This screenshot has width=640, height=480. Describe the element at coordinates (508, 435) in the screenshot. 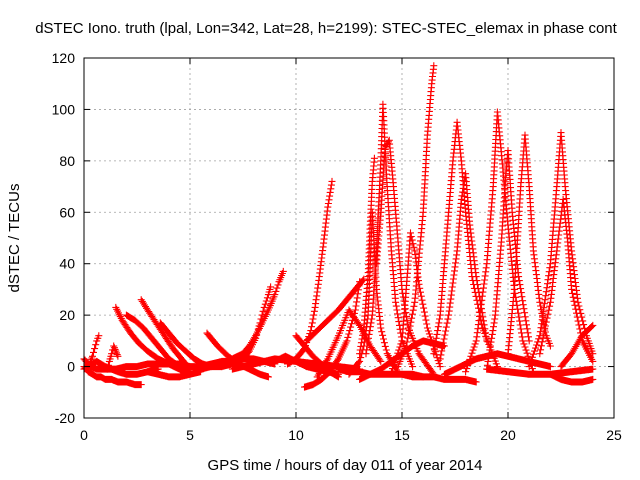

I see `x-tick-label: 20` at that location.